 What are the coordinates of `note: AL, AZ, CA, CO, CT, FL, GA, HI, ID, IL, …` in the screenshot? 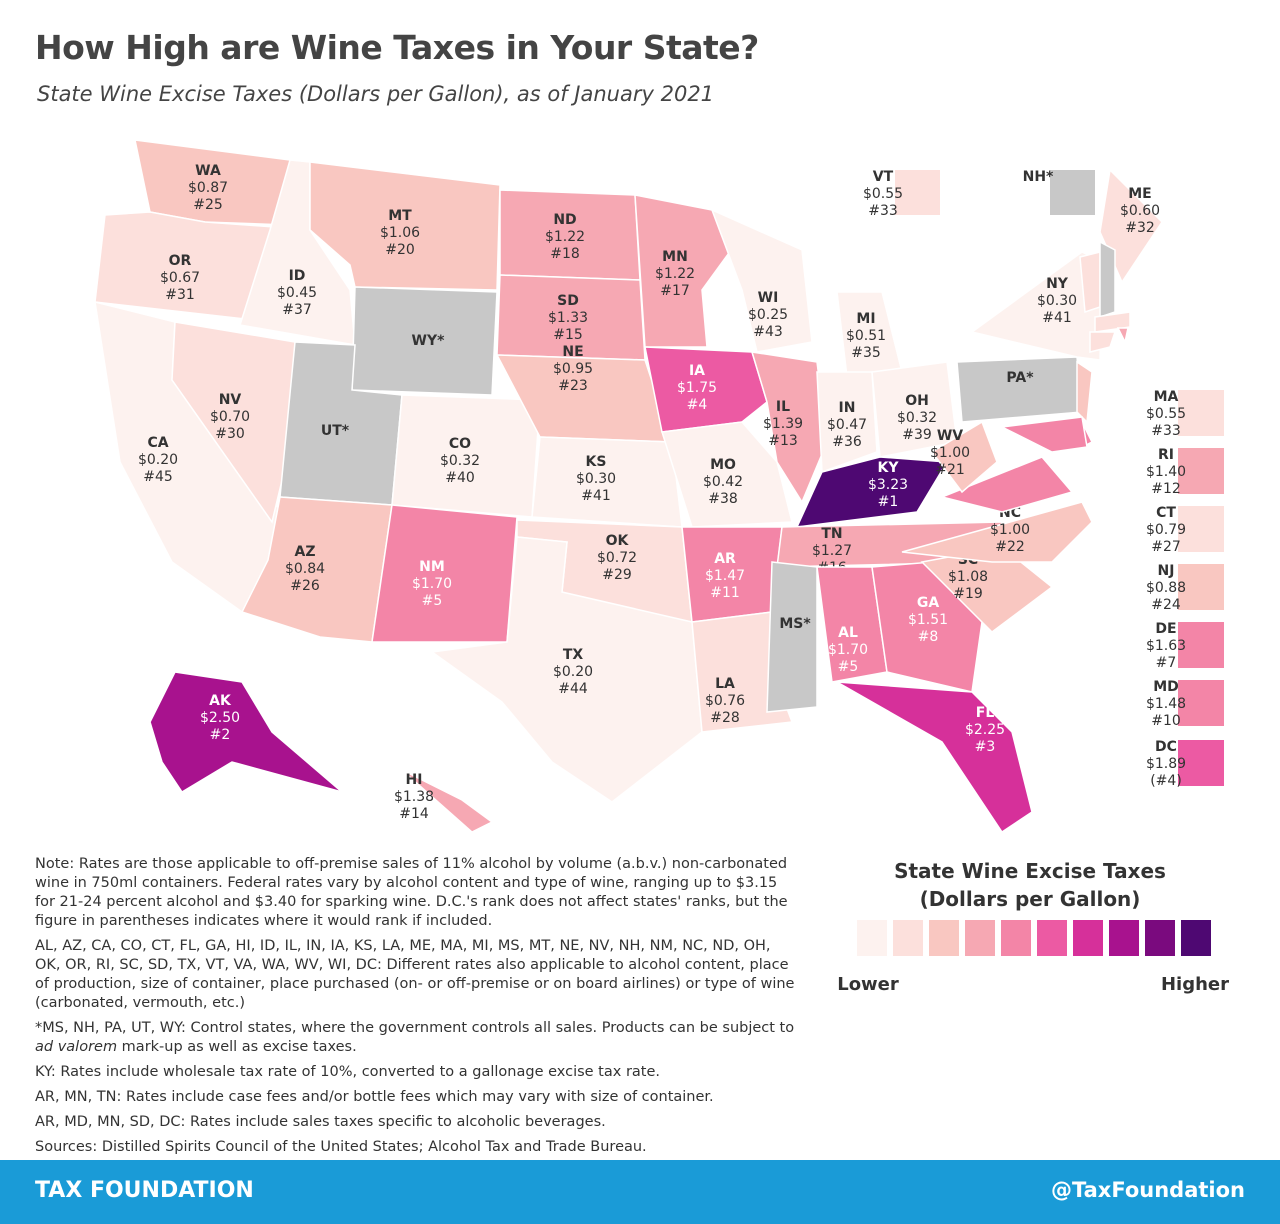 It's located at (415, 975).